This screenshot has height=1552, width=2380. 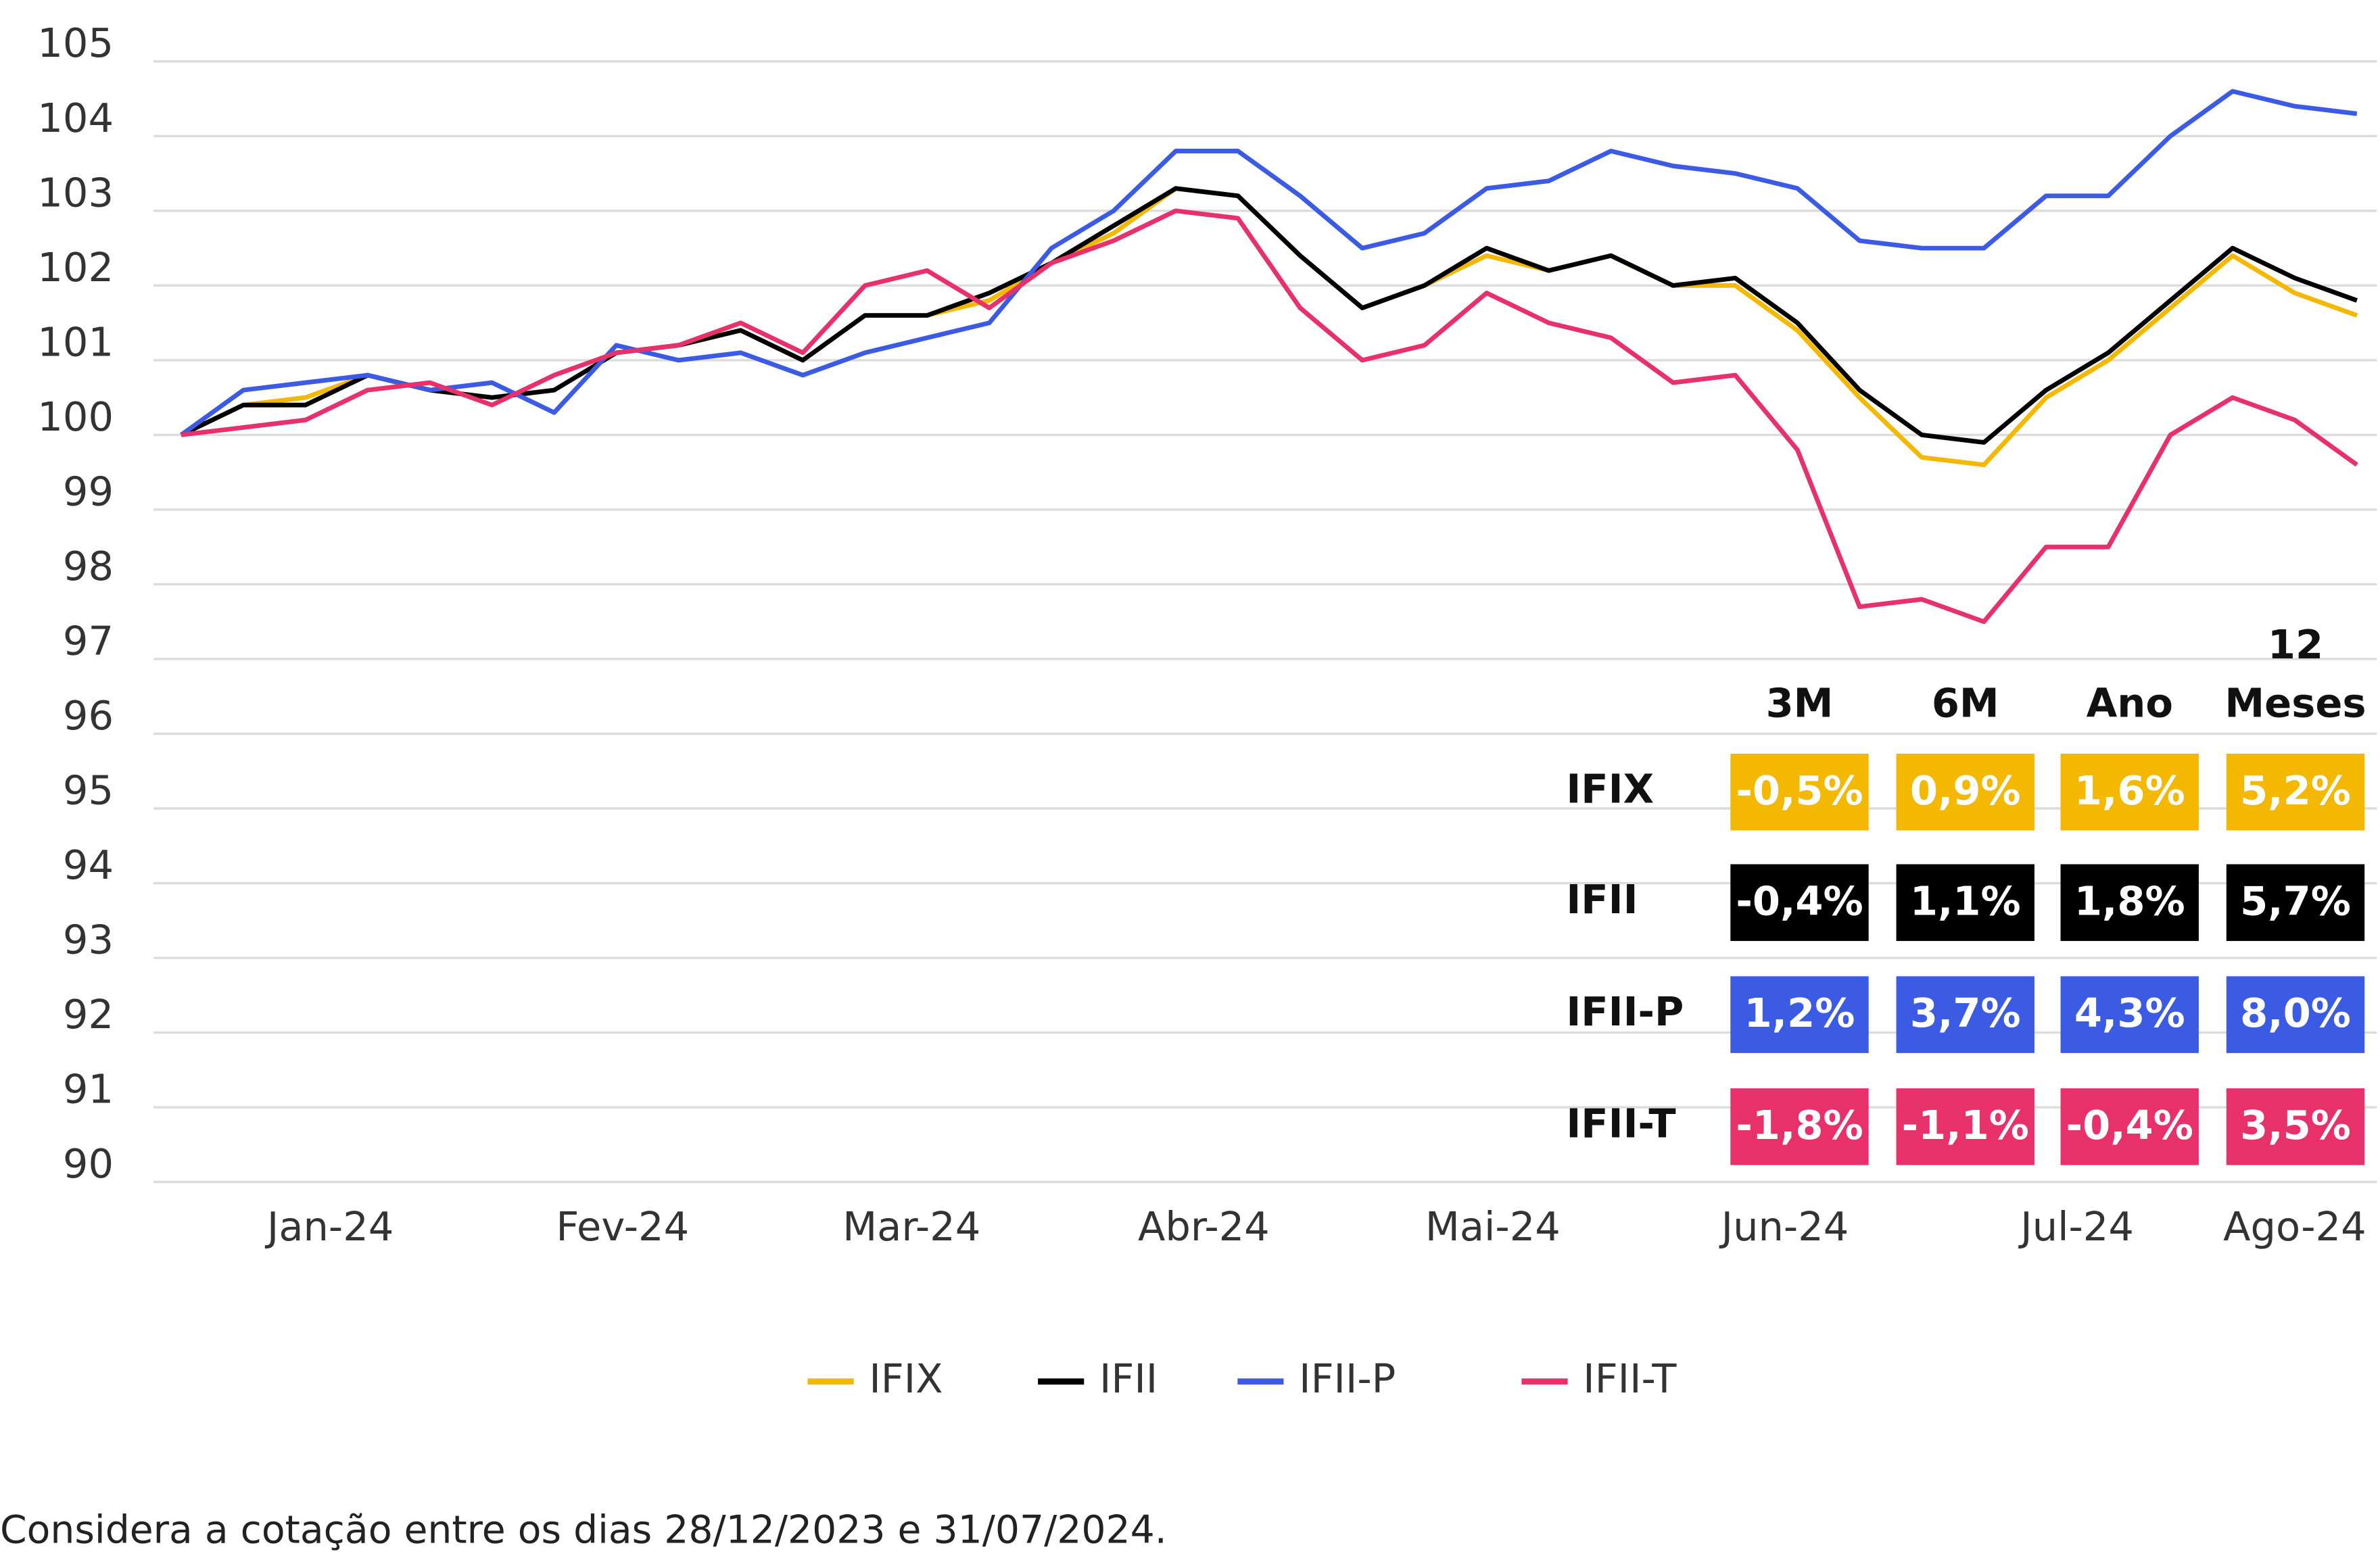 I want to click on y-tick-label: 92, so click(x=89, y=1014).